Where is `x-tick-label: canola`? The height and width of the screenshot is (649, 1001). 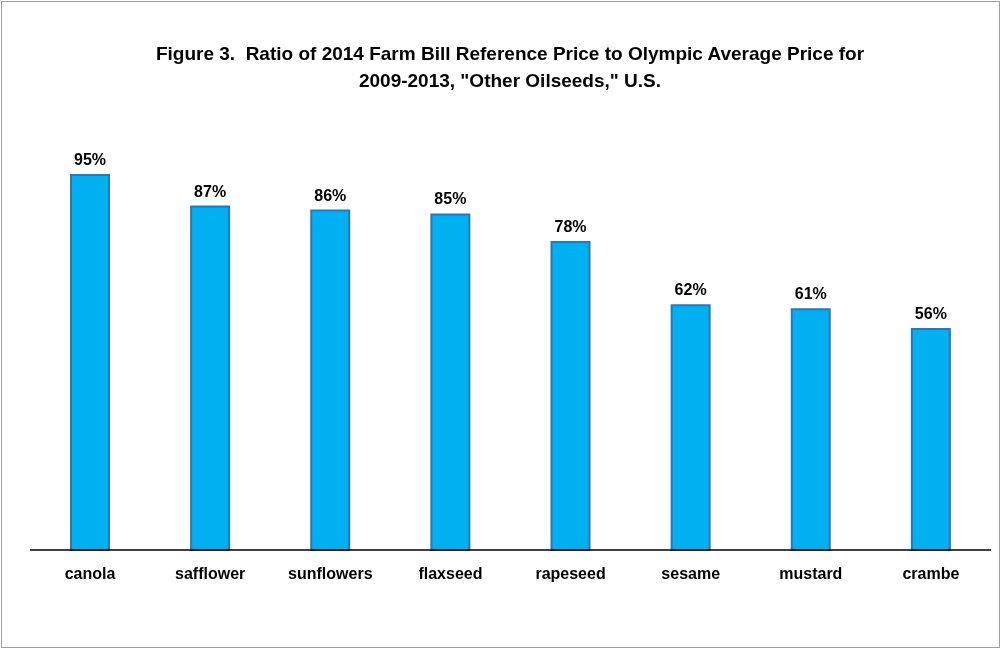 x-tick-label: canola is located at coordinates (90, 574).